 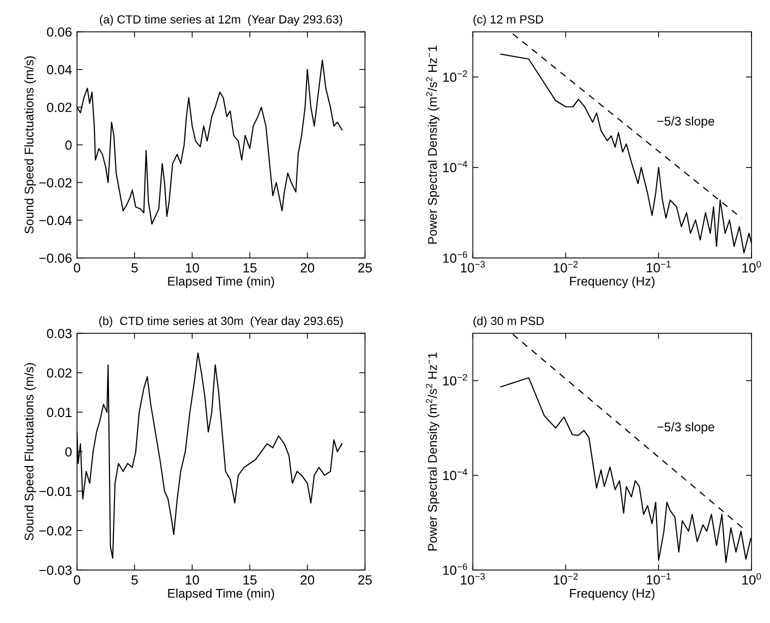 What do you see at coordinates (509, 322) in the screenshot?
I see `chart-title: (d) 30 m PSD` at bounding box center [509, 322].